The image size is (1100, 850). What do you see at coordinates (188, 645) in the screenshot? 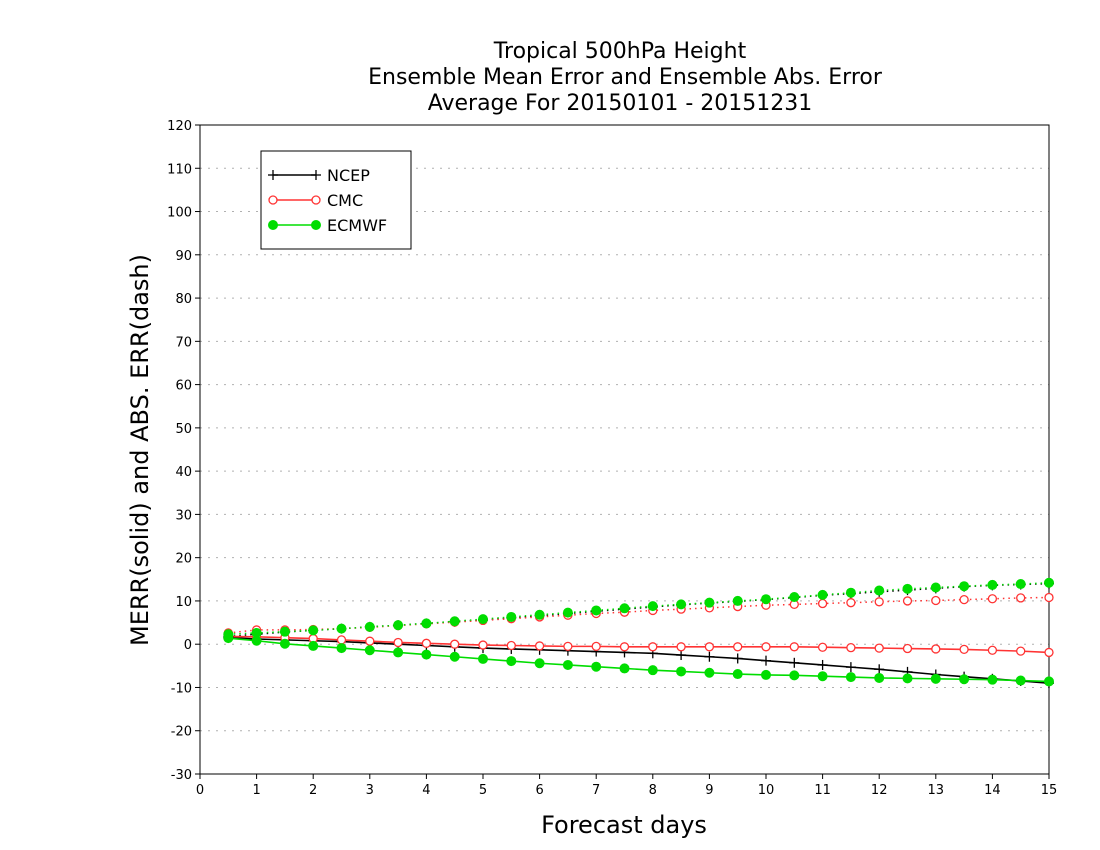
I see `y-tick-label: 0` at bounding box center [188, 645].